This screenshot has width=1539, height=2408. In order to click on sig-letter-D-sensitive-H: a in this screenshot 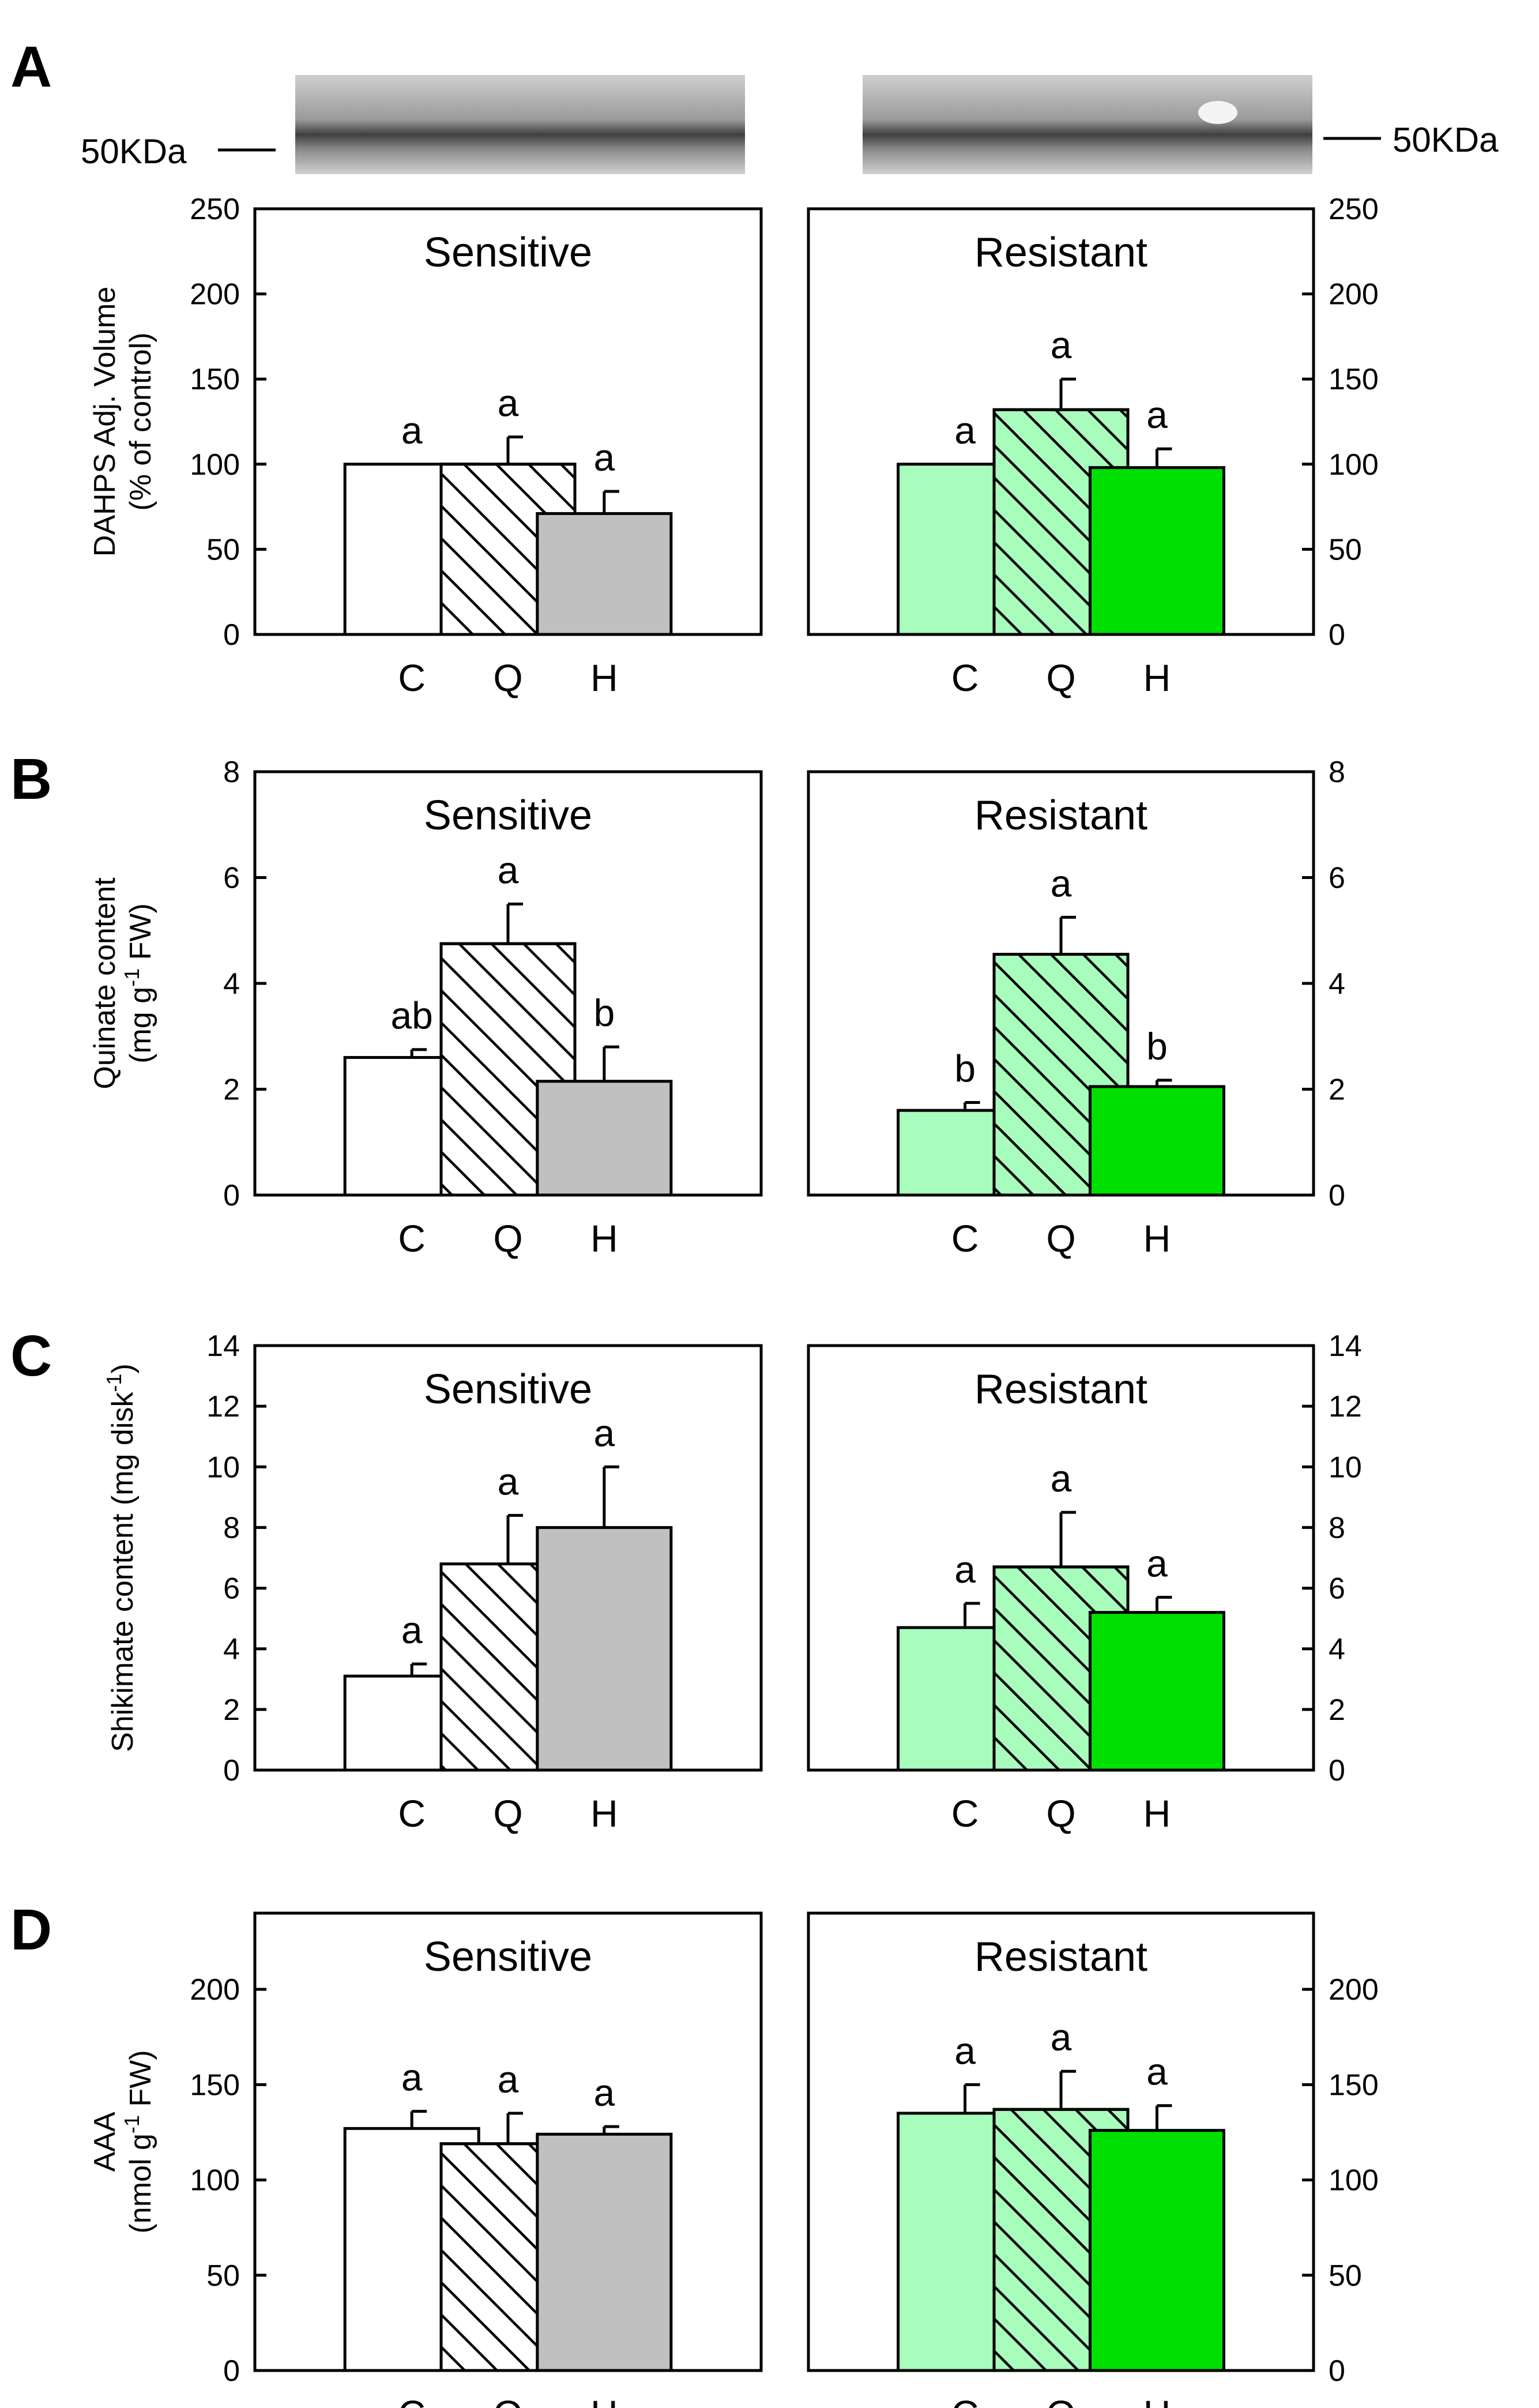, I will do `click(604, 2092)`.